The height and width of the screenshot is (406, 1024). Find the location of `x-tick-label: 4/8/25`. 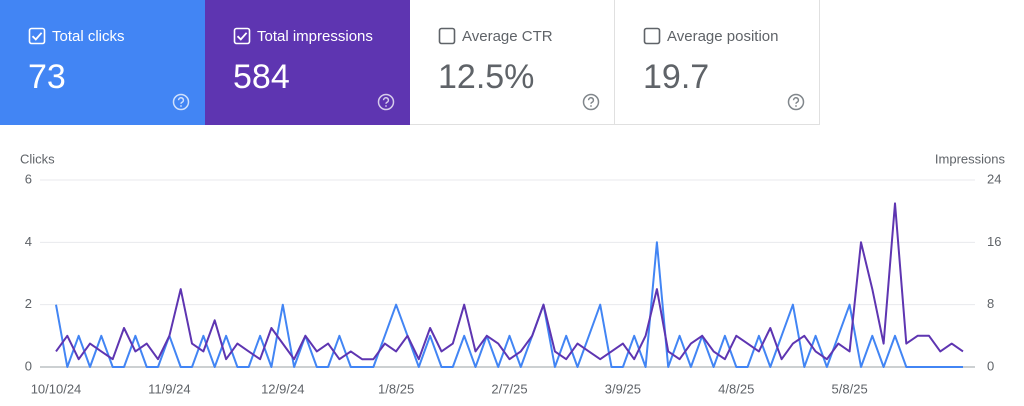

x-tick-label: 4/8/25 is located at coordinates (736, 388).